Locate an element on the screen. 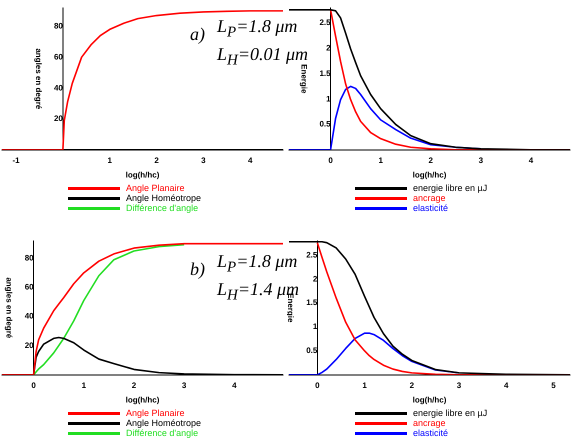  annotation: b) is located at coordinates (197, 269).